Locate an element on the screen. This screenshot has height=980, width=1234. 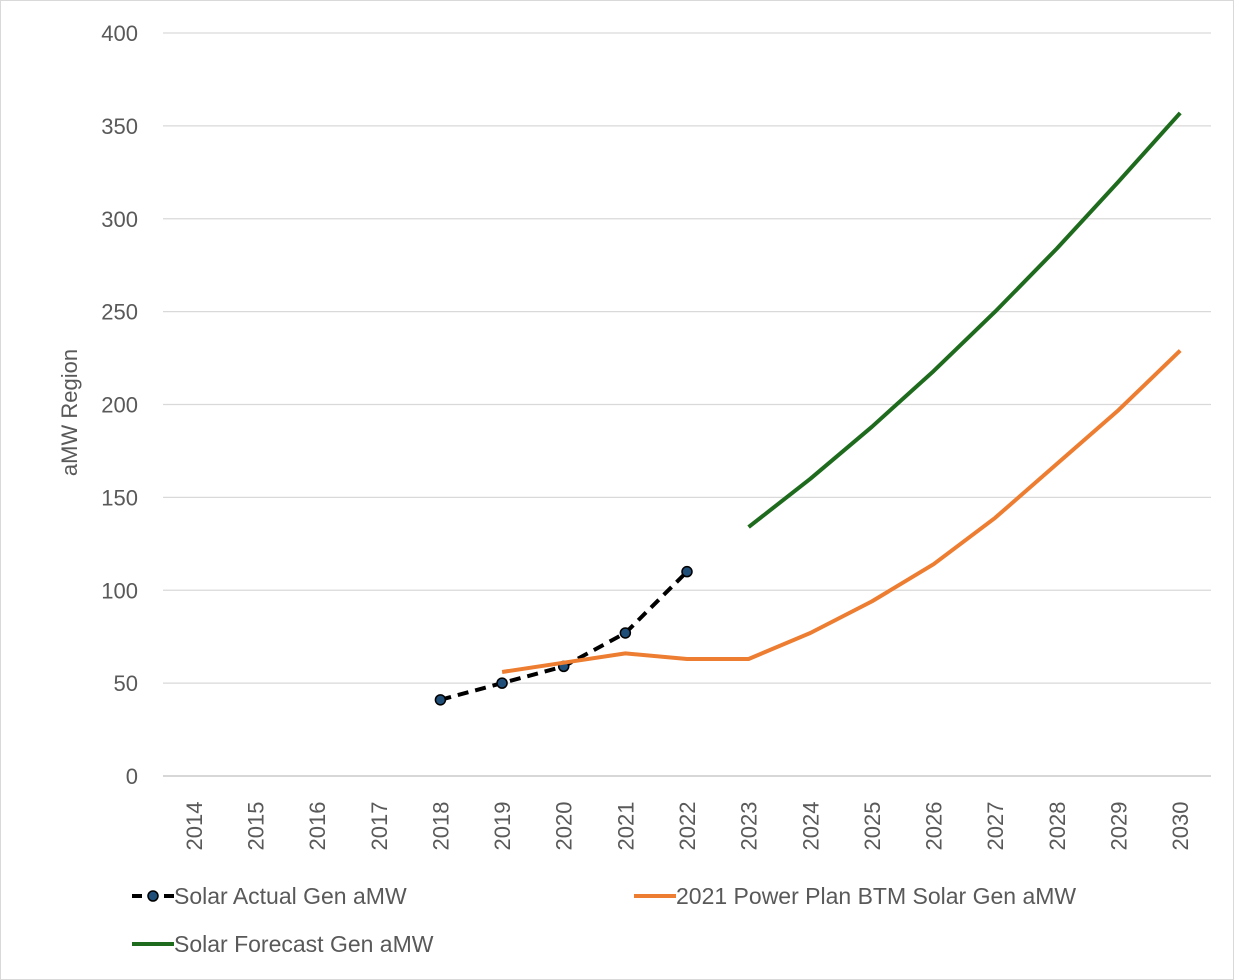
y-tick-label: 50 is located at coordinates (126, 683).